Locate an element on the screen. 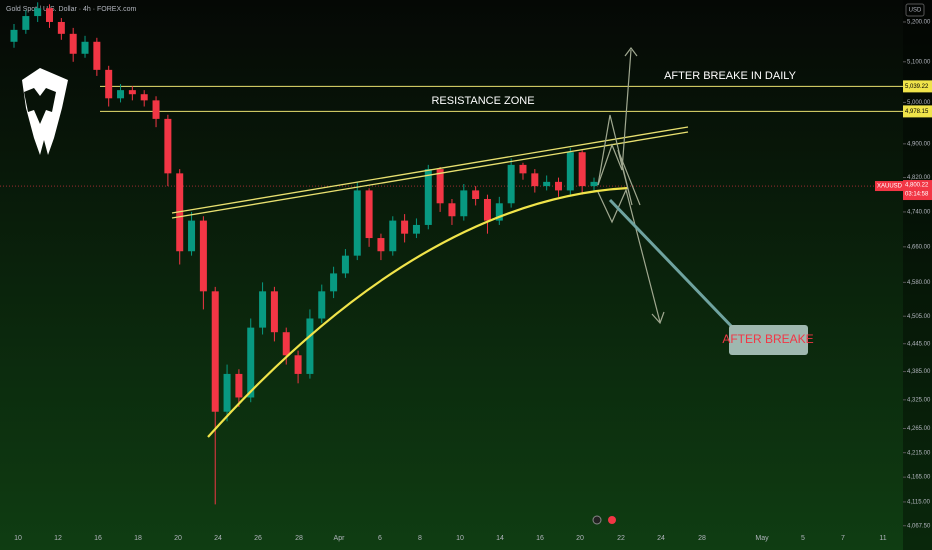 The height and width of the screenshot is (550, 932). x-tick-label: 18 is located at coordinates (138, 538).